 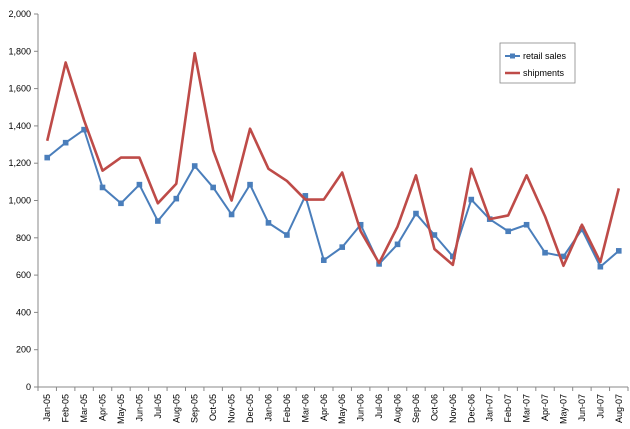 I want to click on x-tick-label: Jun-05, so click(x=139, y=408).